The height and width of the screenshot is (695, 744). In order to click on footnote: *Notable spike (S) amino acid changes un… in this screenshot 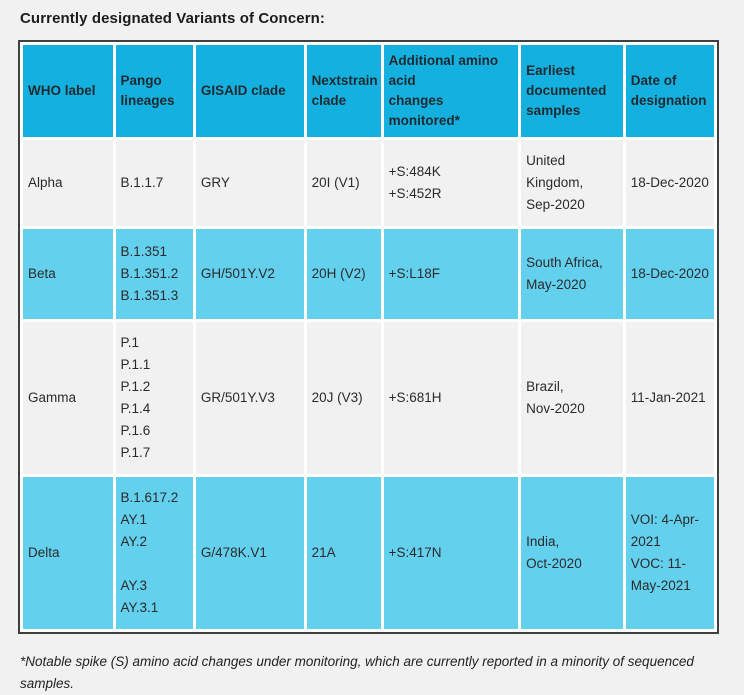, I will do `click(357, 672)`.